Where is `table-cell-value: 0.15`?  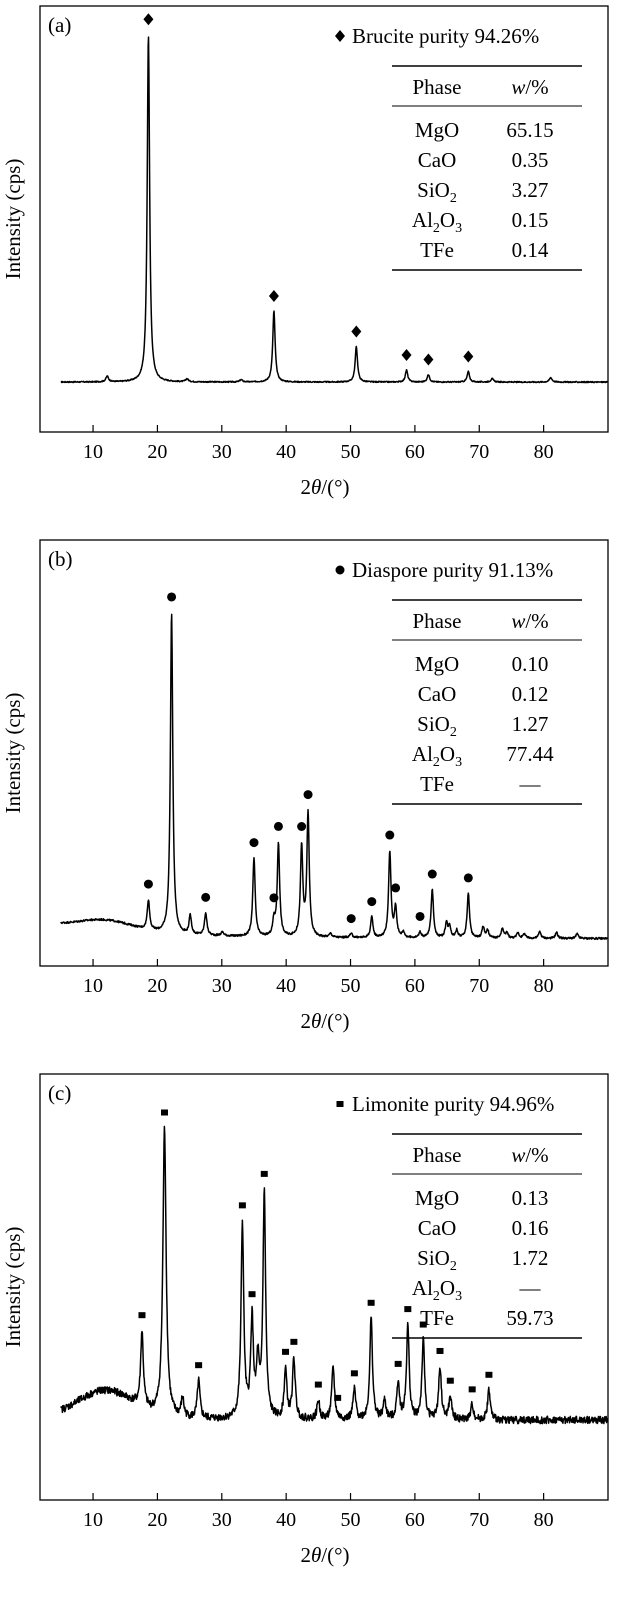 table-cell-value: 0.15 is located at coordinates (530, 220).